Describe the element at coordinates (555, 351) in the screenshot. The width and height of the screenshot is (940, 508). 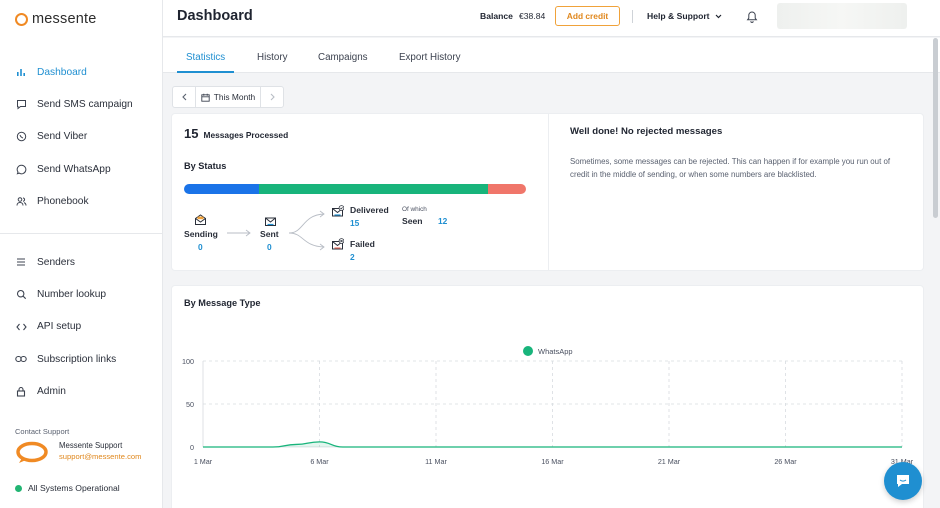
I see `legend-label: WhatsApp` at that location.